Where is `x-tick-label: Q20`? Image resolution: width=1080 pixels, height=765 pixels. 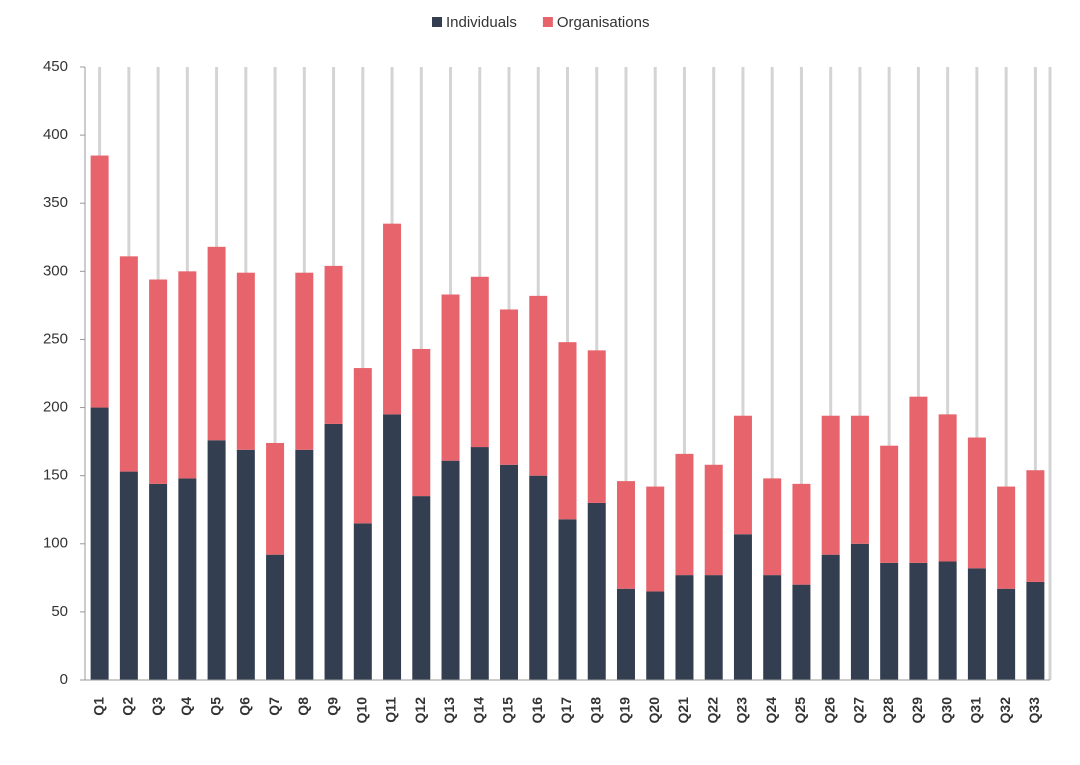 x-tick-label: Q20 is located at coordinates (654, 710).